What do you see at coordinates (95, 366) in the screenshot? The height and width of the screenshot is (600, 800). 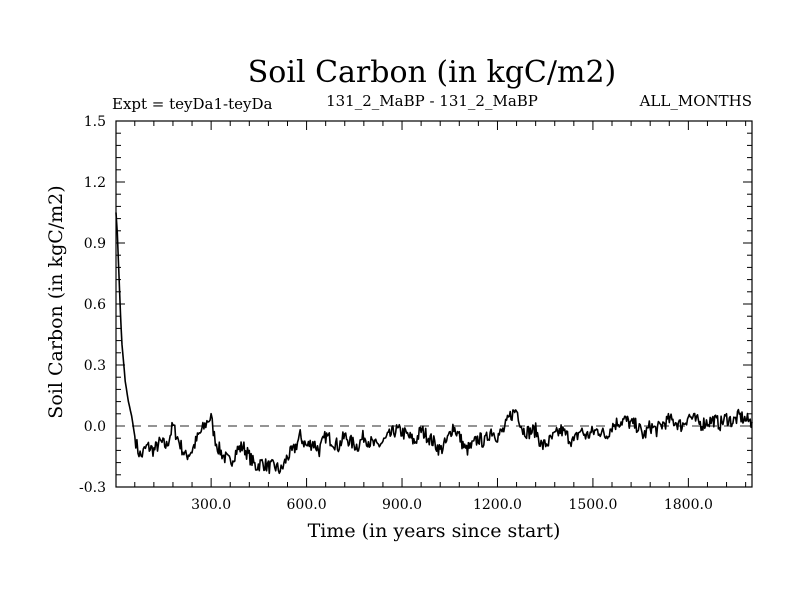 I see `y-tick-label: 0.3` at bounding box center [95, 366].